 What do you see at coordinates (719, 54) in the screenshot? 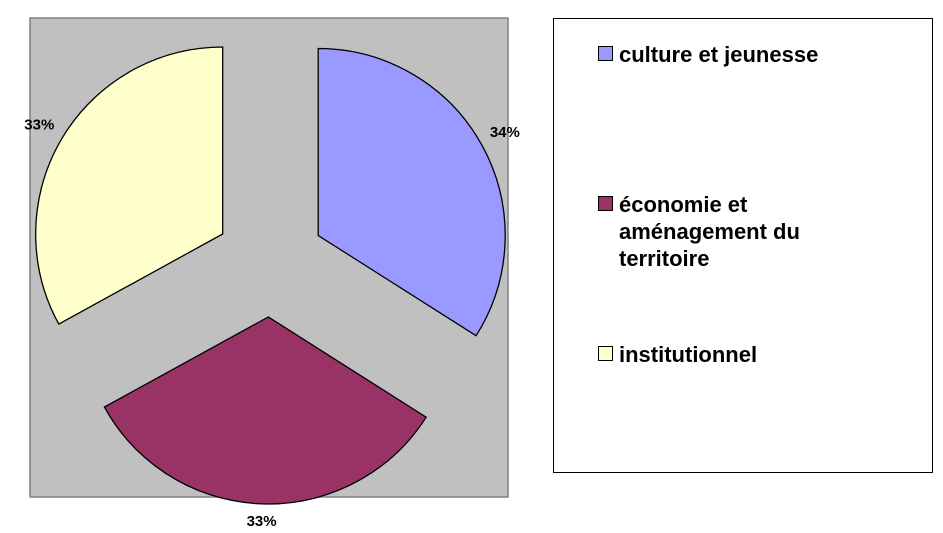
I see `legend-label: culture et jeunesse` at bounding box center [719, 54].